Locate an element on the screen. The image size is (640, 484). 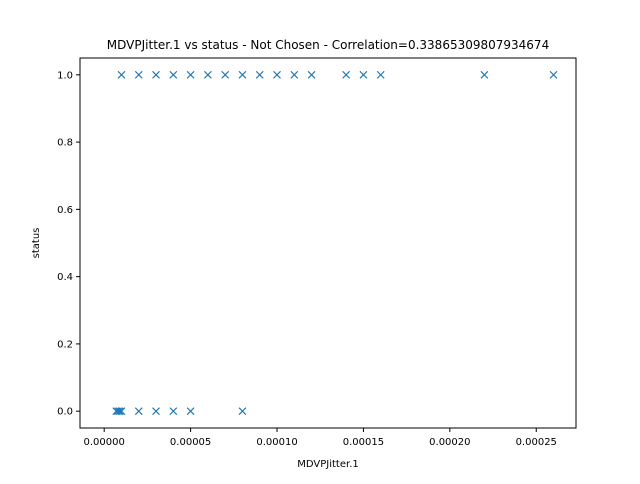
y-tick-label: 0.0 is located at coordinates (65, 412).